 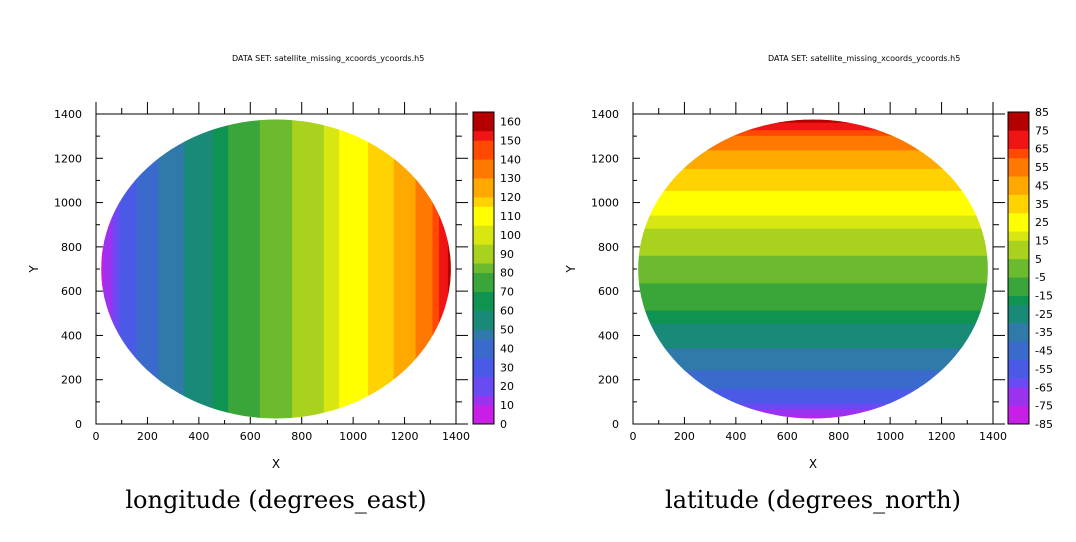 What do you see at coordinates (1044, 406) in the screenshot?
I see `colorbar-label: -75` at bounding box center [1044, 406].